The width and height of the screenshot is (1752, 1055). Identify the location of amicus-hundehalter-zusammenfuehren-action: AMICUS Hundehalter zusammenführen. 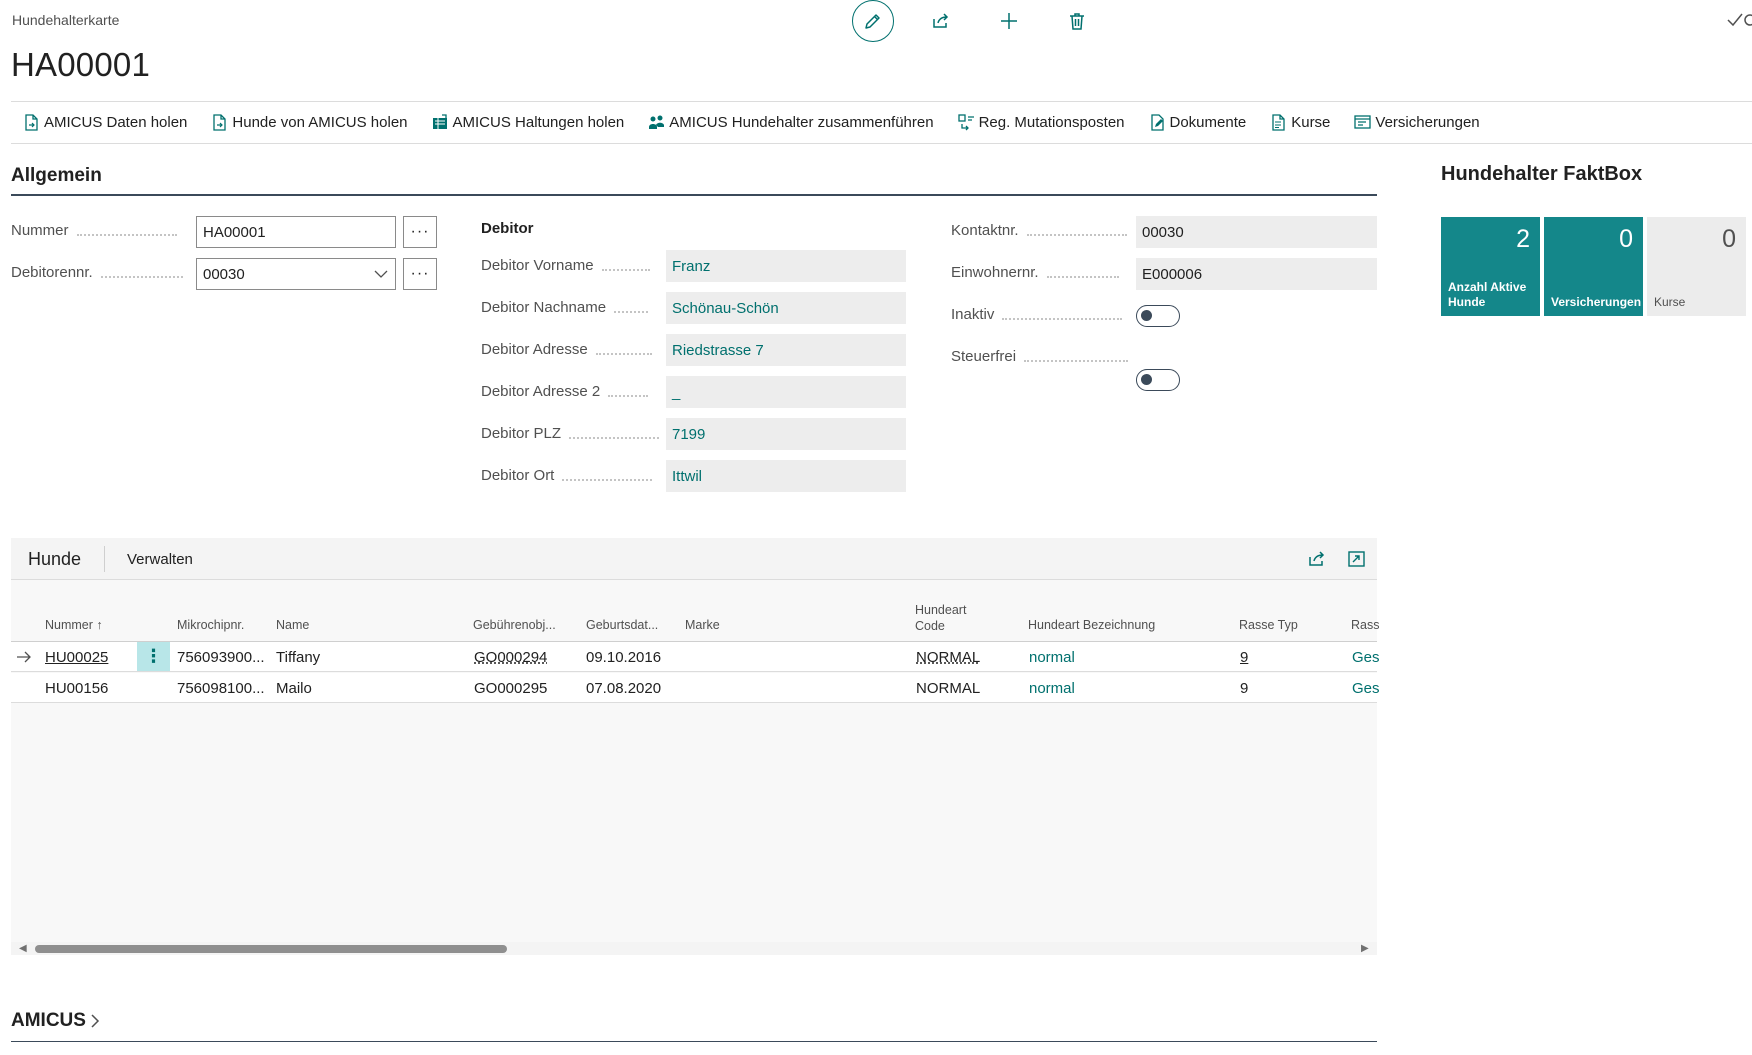
(791, 122).